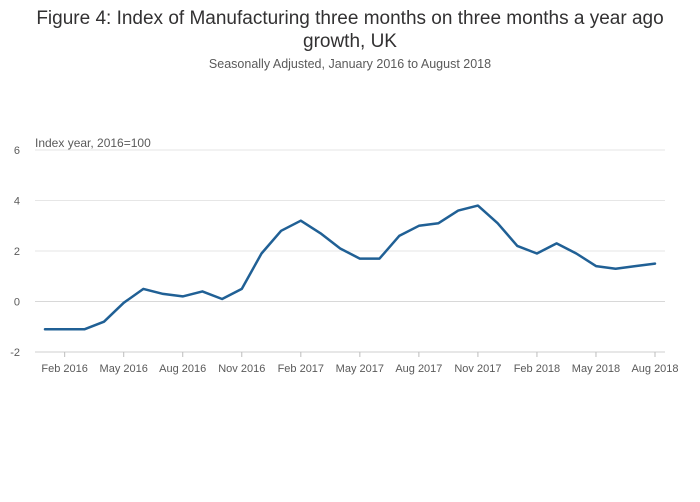 This screenshot has width=700, height=502. I want to click on y-axis-label: Index year, 2016=100, so click(93, 143).